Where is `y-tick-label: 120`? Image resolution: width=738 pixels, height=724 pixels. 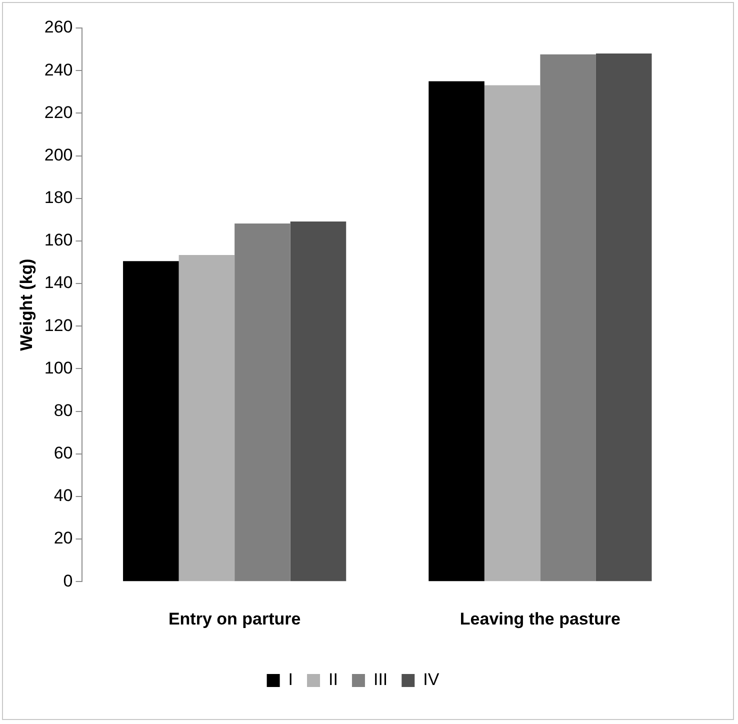
y-tick-label: 120 is located at coordinates (58, 325).